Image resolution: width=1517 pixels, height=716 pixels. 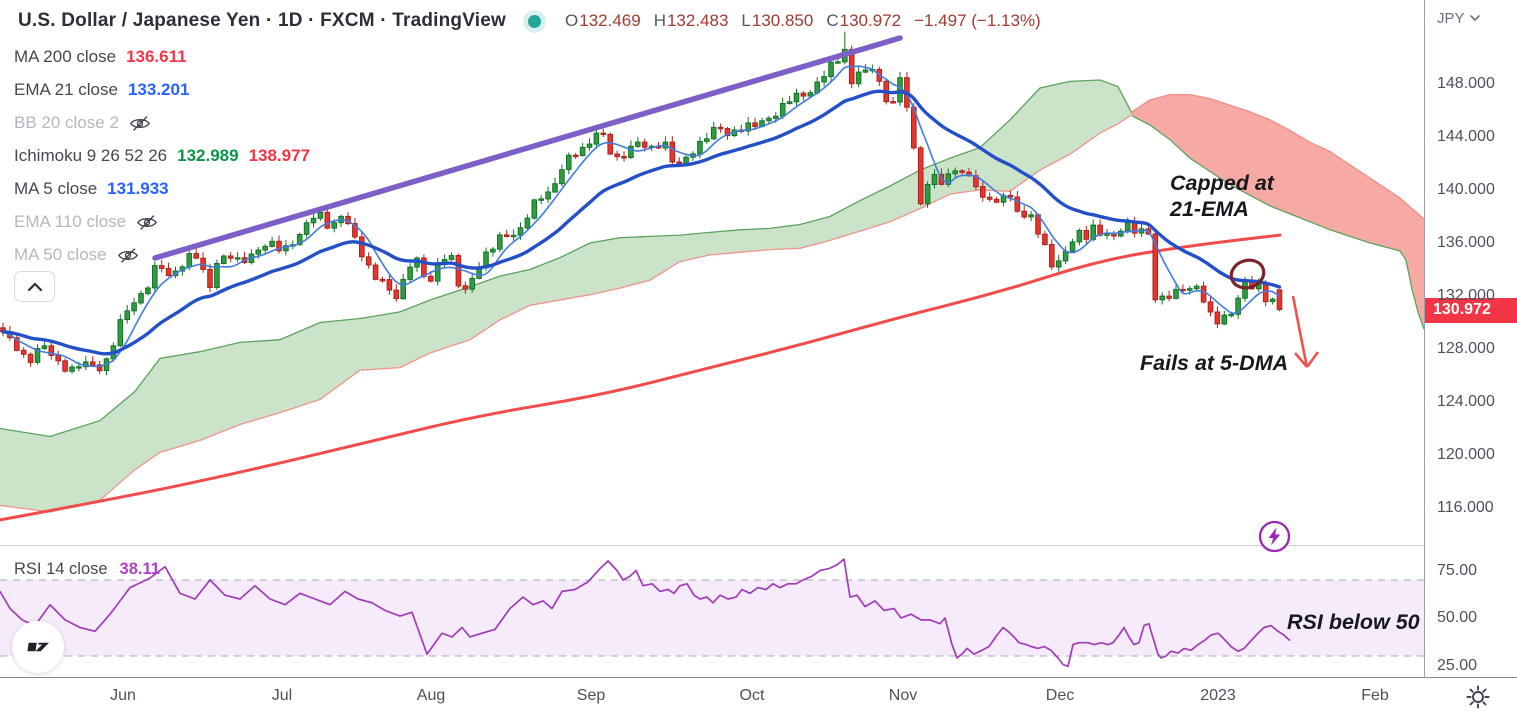 What do you see at coordinates (66, 122) in the screenshot?
I see `legend-item-label: BB 20 close 2` at bounding box center [66, 122].